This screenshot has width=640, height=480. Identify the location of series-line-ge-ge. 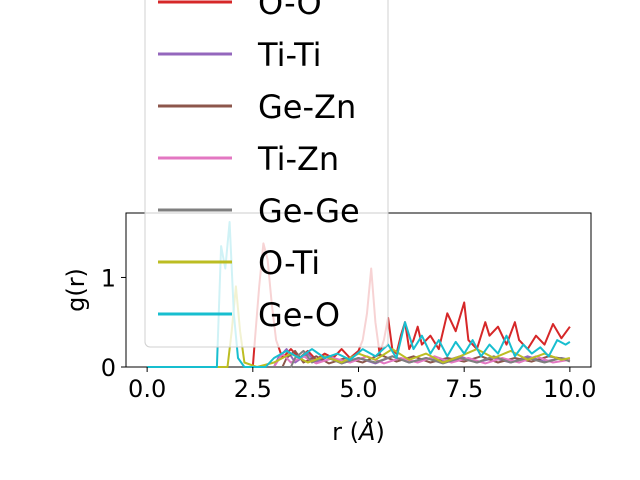
(359, 358).